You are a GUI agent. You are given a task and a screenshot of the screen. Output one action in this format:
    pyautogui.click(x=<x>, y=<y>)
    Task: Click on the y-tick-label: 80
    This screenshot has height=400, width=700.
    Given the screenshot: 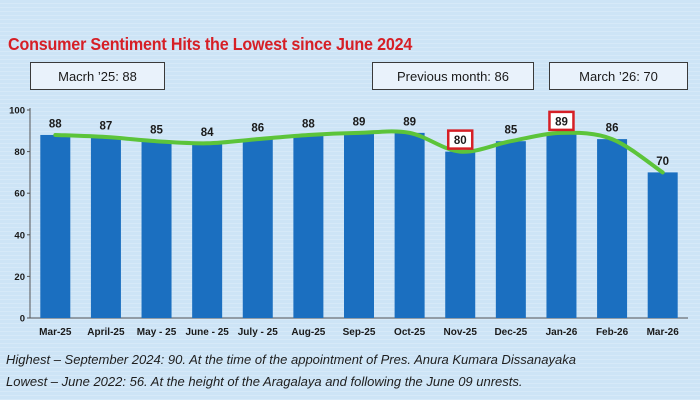 What is the action you would take?
    pyautogui.click(x=19, y=152)
    